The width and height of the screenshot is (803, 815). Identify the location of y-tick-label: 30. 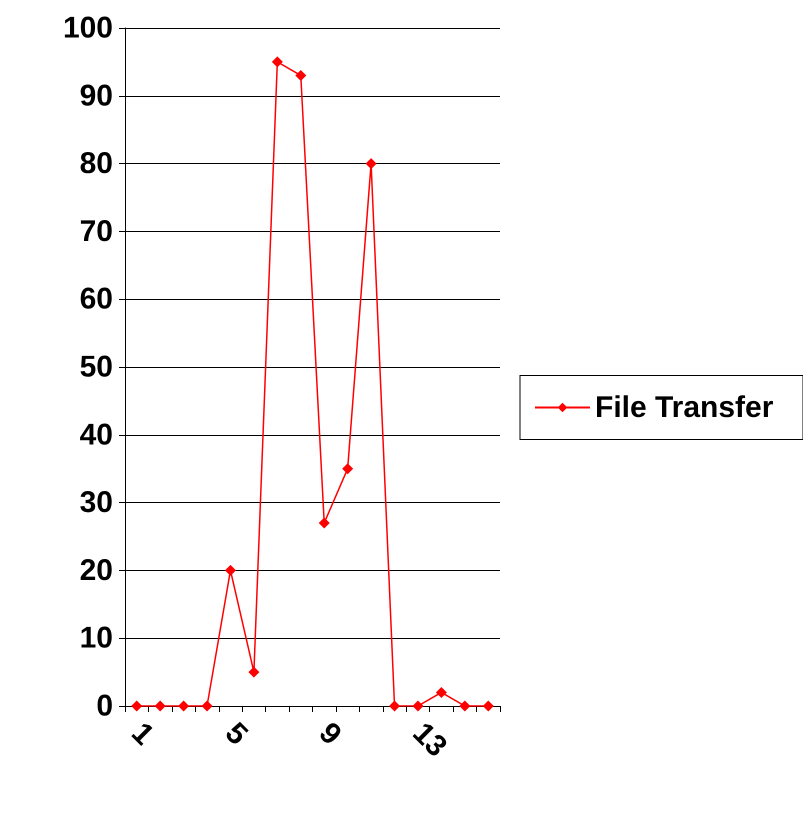
(96, 503).